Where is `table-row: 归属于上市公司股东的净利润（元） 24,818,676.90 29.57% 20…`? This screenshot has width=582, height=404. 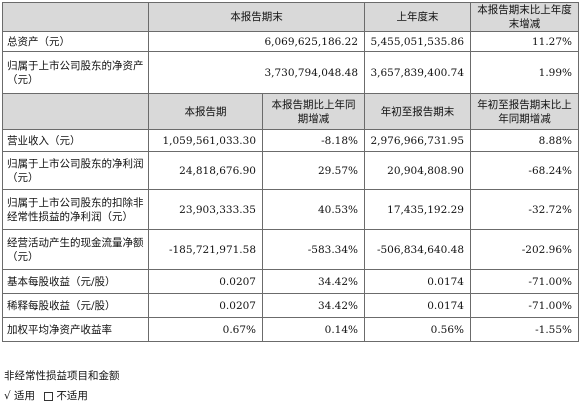
table-row: 归属于上市公司股东的净利润（元） 24,818,676.90 29.57% 20… is located at coordinates (290, 170).